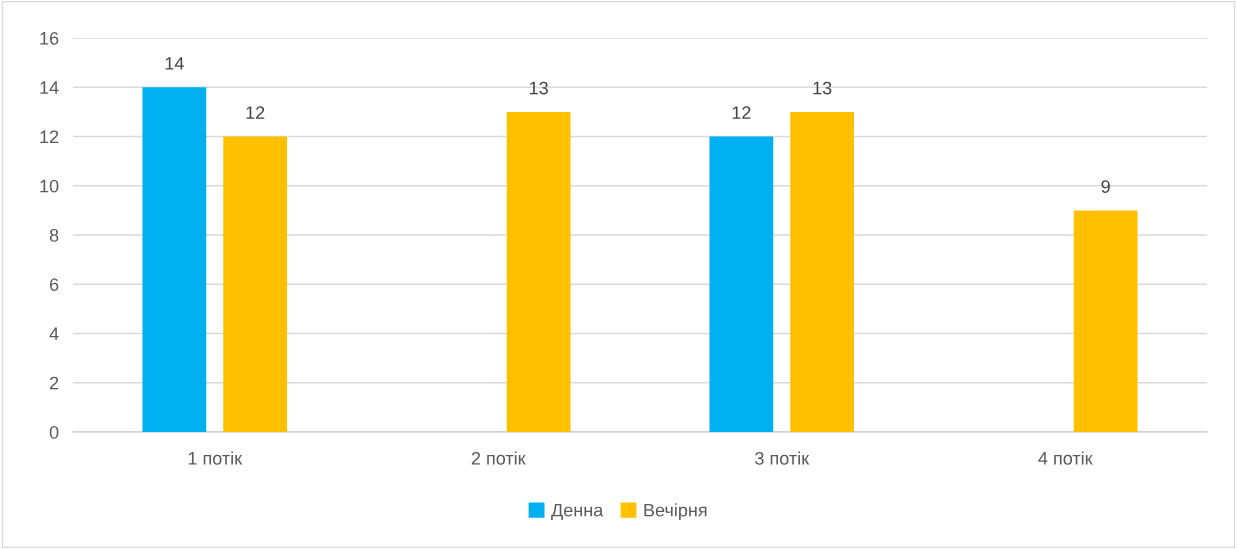 Image resolution: width=1237 pixels, height=549 pixels. What do you see at coordinates (498, 458) in the screenshot?
I see `x-tick-label: 2 потік` at bounding box center [498, 458].